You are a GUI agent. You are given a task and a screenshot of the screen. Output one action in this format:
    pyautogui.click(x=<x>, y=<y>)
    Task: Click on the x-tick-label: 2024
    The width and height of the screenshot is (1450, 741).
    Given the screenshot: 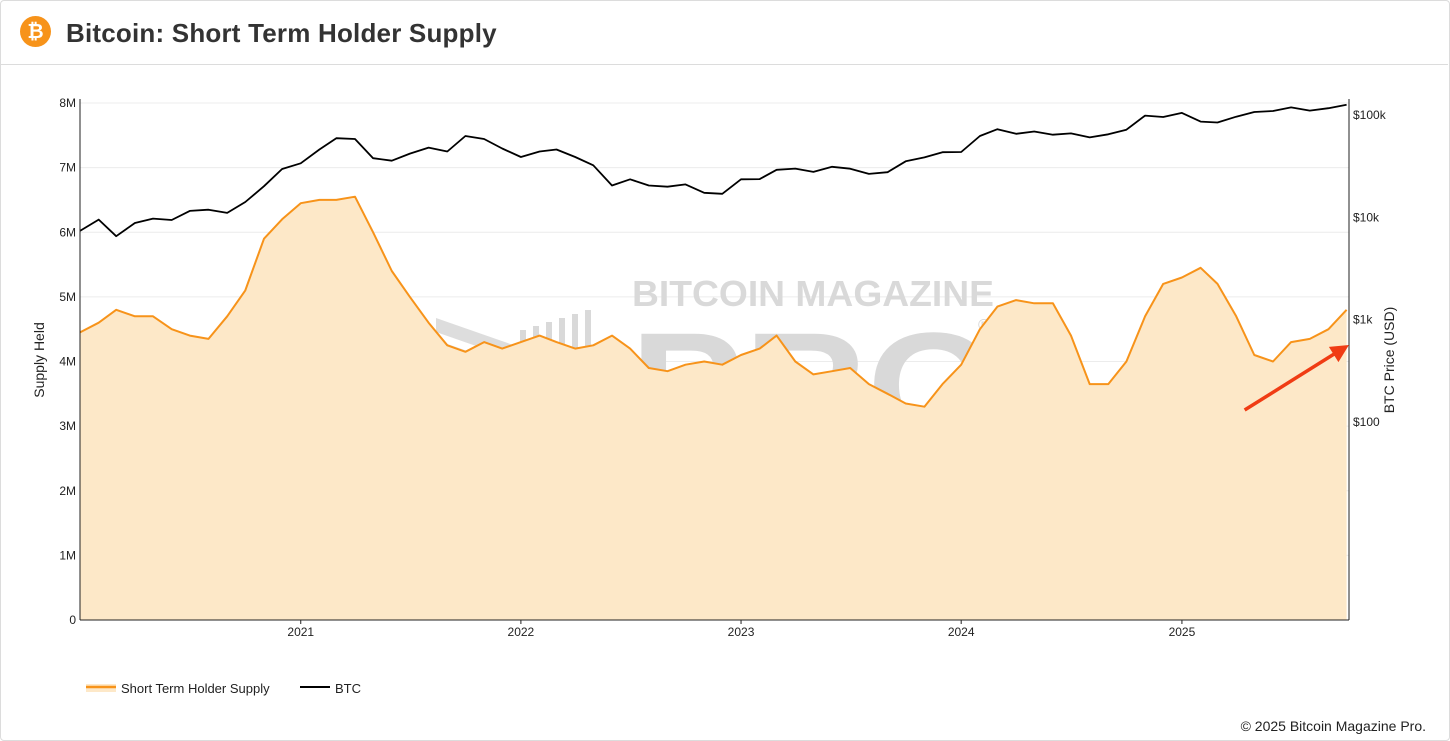 What is the action you would take?
    pyautogui.click(x=961, y=632)
    